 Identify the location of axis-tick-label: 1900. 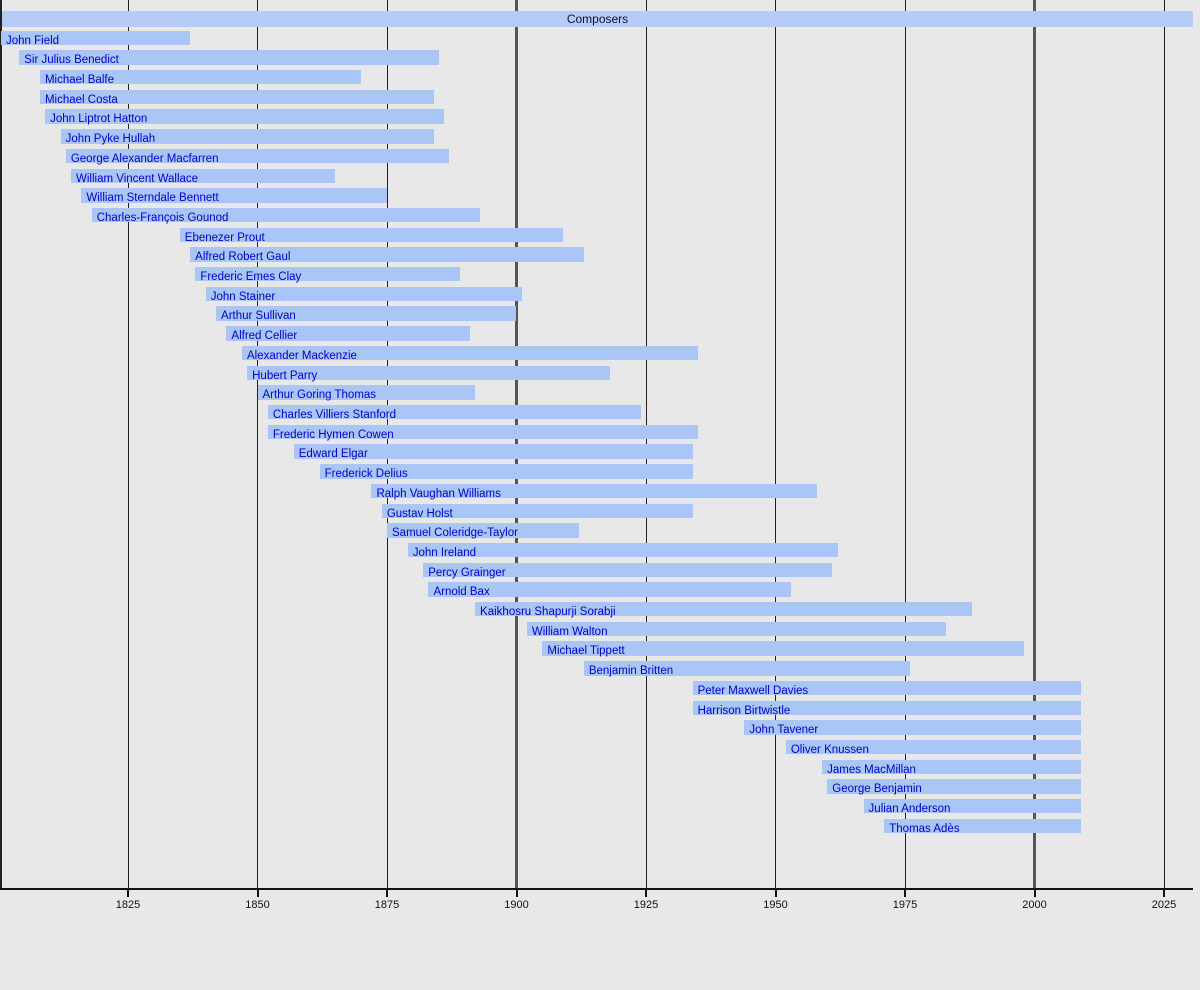
(516, 905).